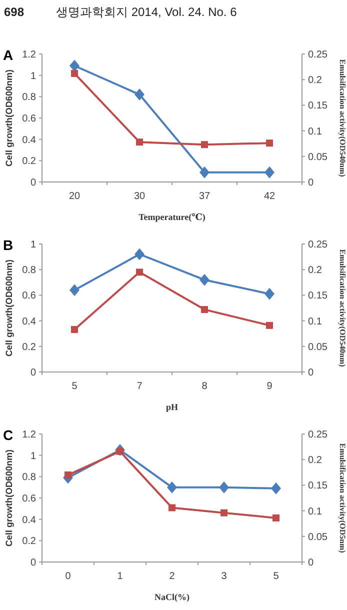 The height and width of the screenshot is (610, 347). Describe the element at coordinates (224, 576) in the screenshot. I see `x-tick-label: 3` at that location.